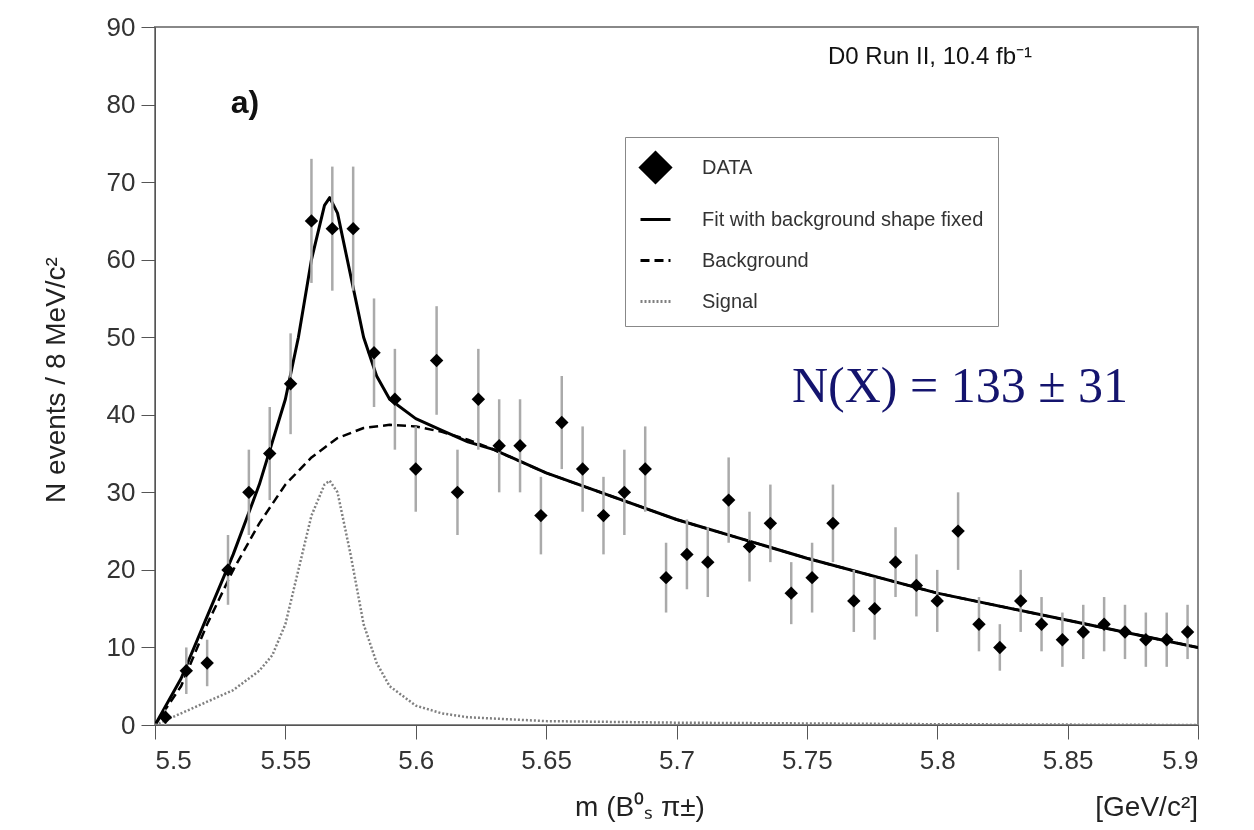 This screenshot has width=1254, height=830. Describe the element at coordinates (1180, 759) in the screenshot. I see `x-tick-label: 5.9` at that location.